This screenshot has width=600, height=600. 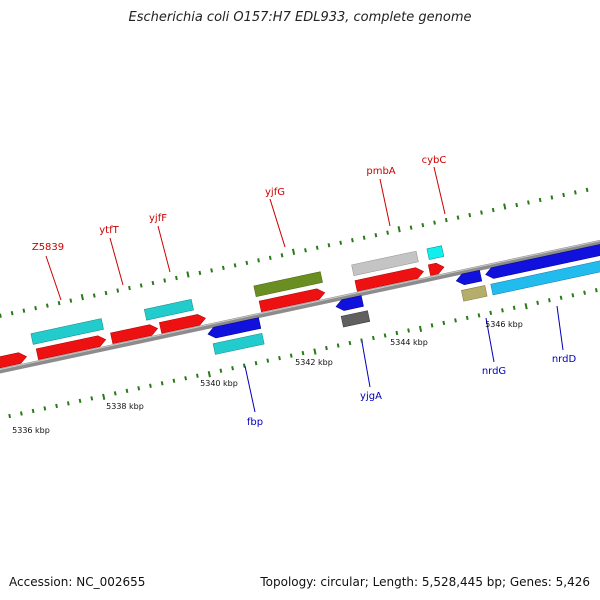 What do you see at coordinates (275, 192) in the screenshot?
I see `gene-label-yjfG: yjfG` at bounding box center [275, 192].